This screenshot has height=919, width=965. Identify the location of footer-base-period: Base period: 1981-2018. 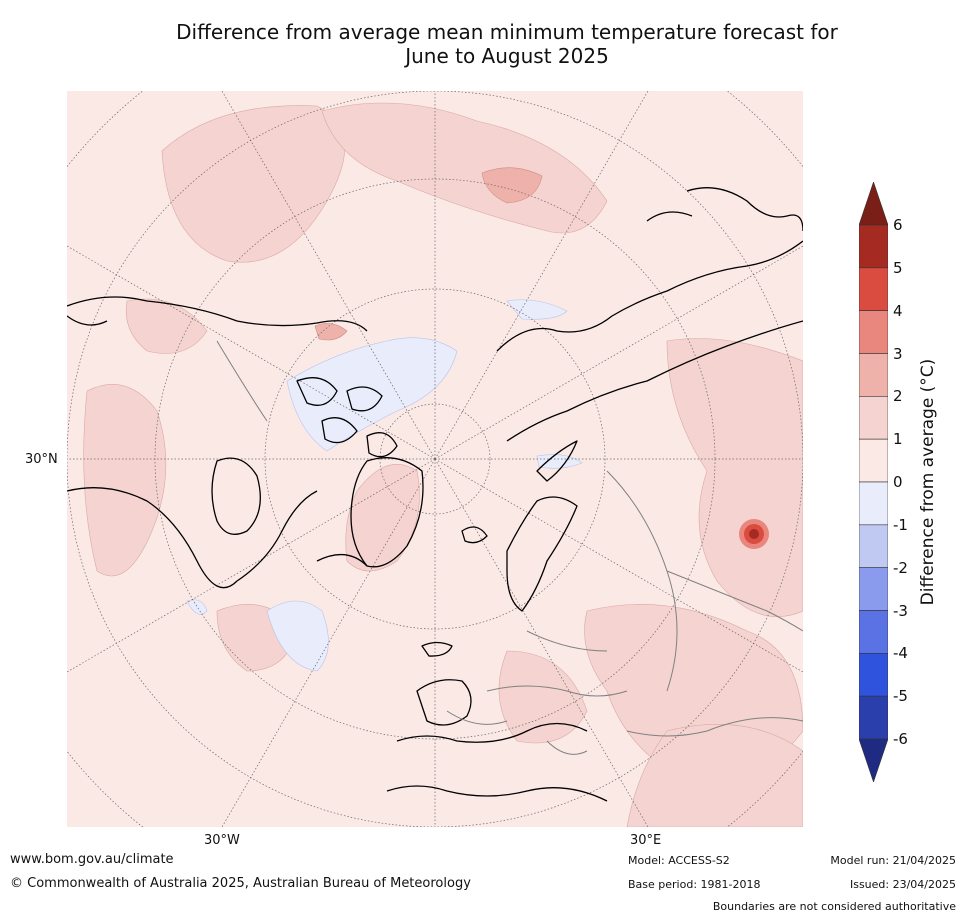
(694, 884).